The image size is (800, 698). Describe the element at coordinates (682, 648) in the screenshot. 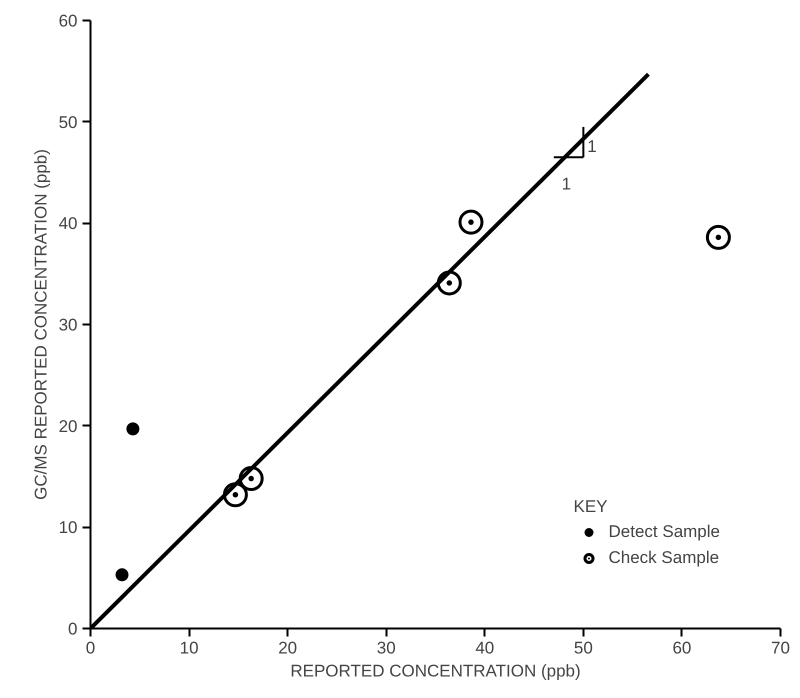

I see `x-tick-label: 60` at that location.